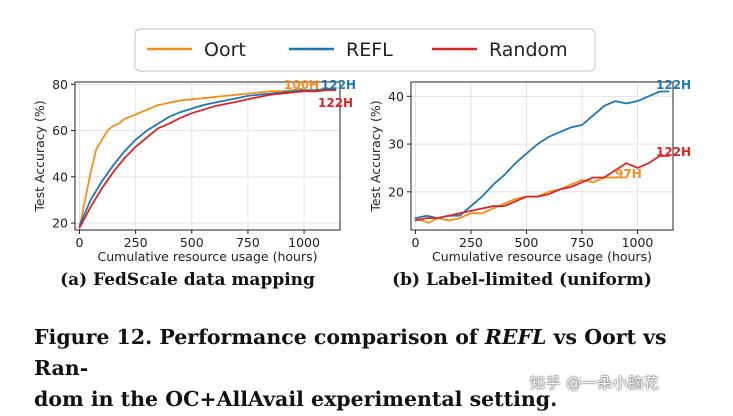  I want to click on legend: Oort REFL Random, so click(365, 50).